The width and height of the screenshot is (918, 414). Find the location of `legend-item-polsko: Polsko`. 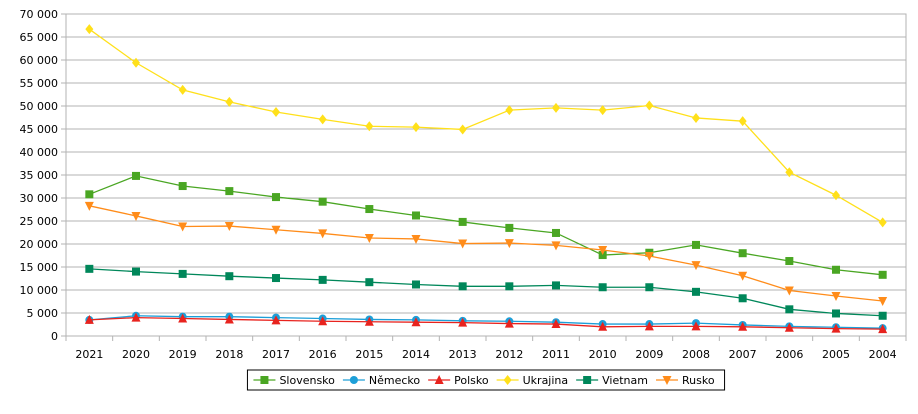

legend-item-polsko: Polsko is located at coordinates (458, 380).